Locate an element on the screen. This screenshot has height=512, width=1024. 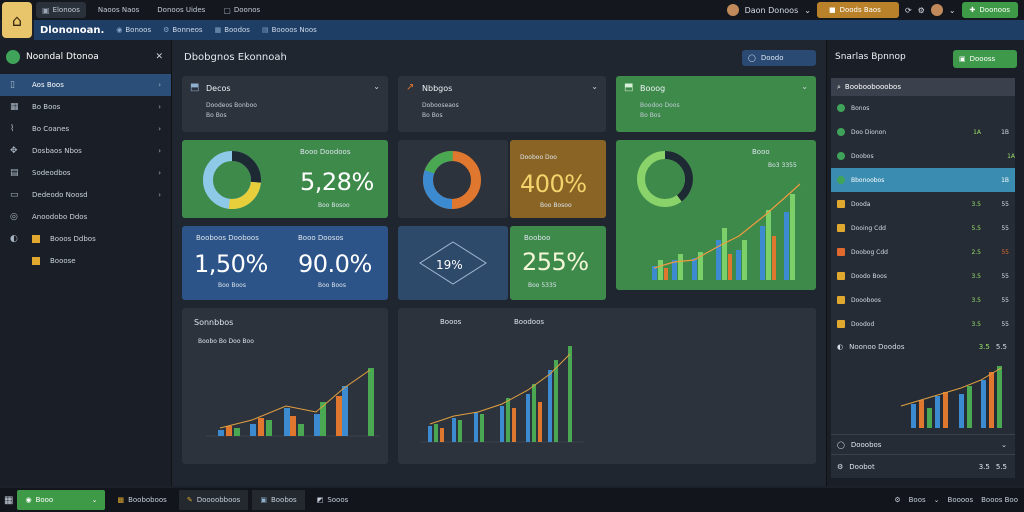
tab-elonoos: ▣ Elonoos is located at coordinates (61, 10).